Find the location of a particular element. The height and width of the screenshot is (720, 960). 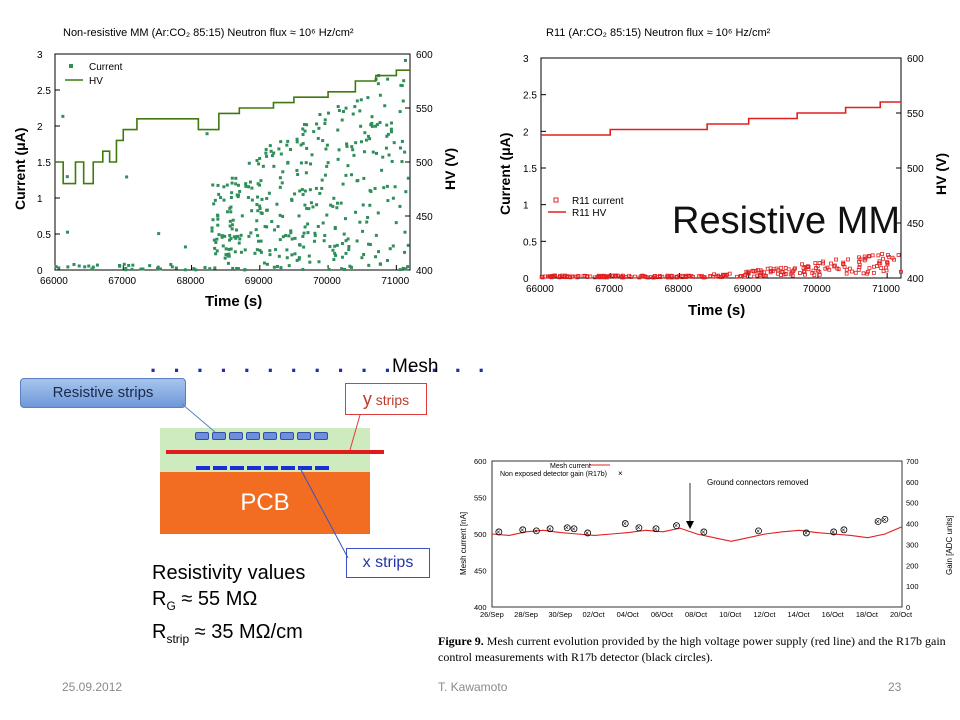

gain-point-cross: × is located at coordinates (625, 524).